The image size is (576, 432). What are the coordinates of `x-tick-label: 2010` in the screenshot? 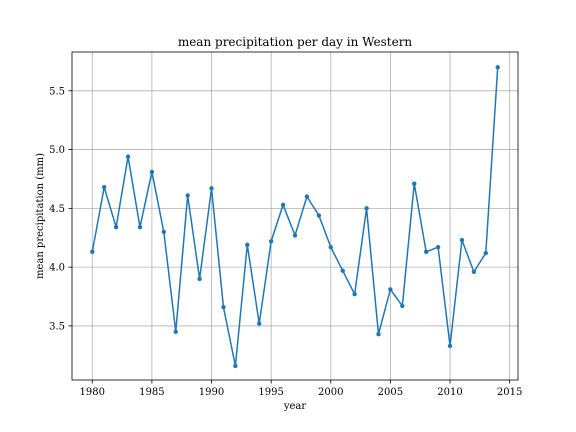 It's located at (449, 392).